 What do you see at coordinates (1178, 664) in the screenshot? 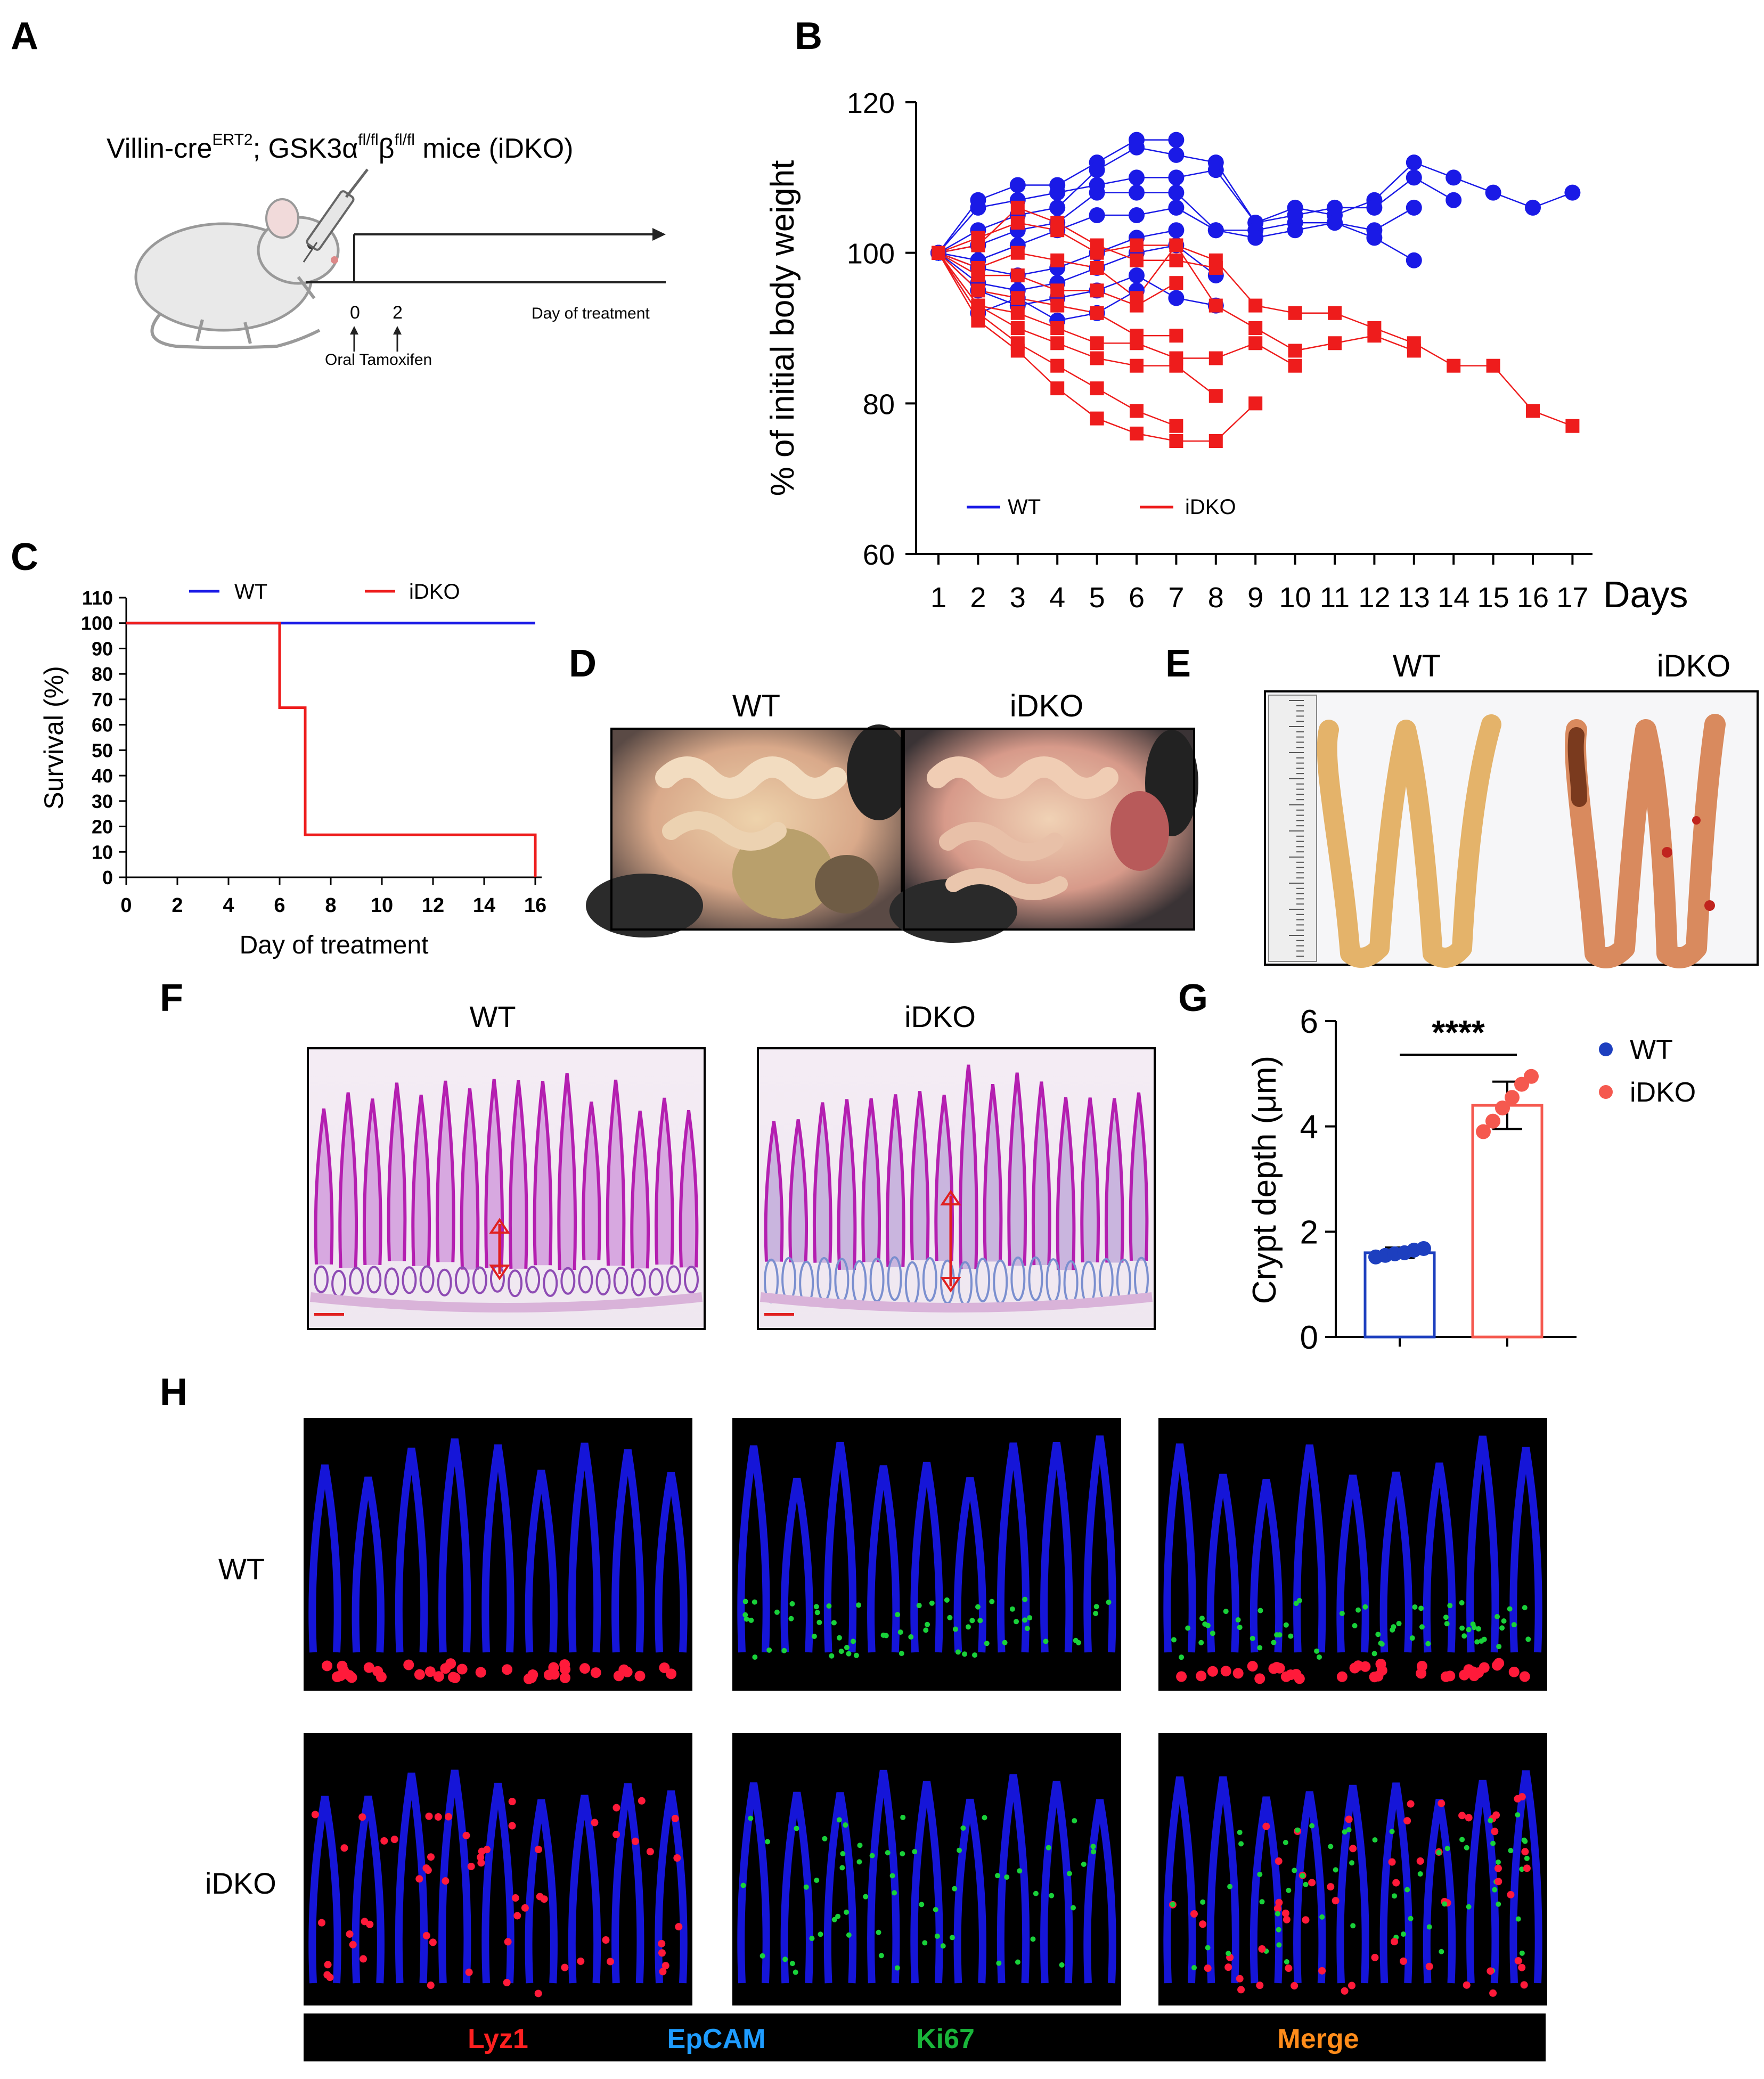
I see `panel-label-e: E` at bounding box center [1178, 664].